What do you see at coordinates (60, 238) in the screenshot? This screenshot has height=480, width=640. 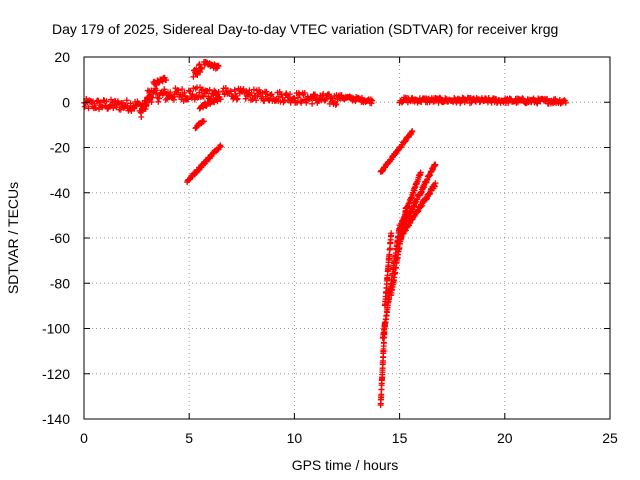 I see `y-tick-label: -60` at bounding box center [60, 238].